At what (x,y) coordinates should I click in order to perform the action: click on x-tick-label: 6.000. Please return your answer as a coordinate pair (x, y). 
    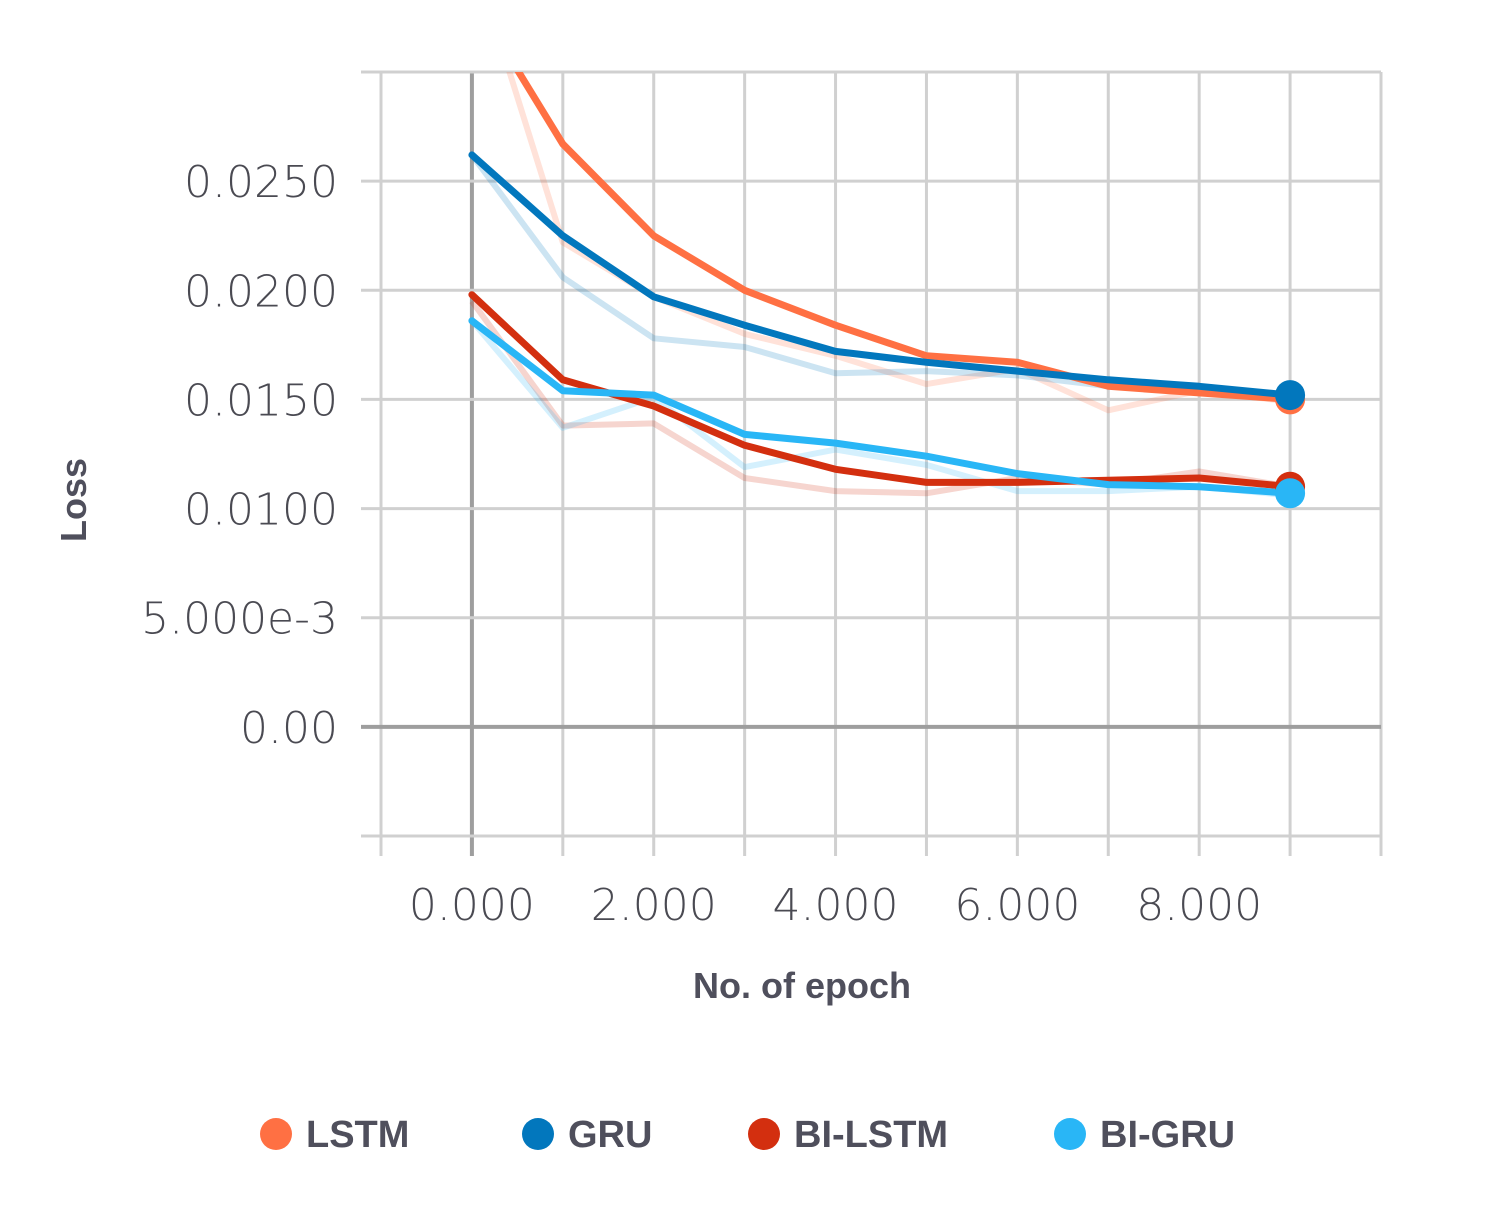
    Looking at the image, I should click on (1017, 905).